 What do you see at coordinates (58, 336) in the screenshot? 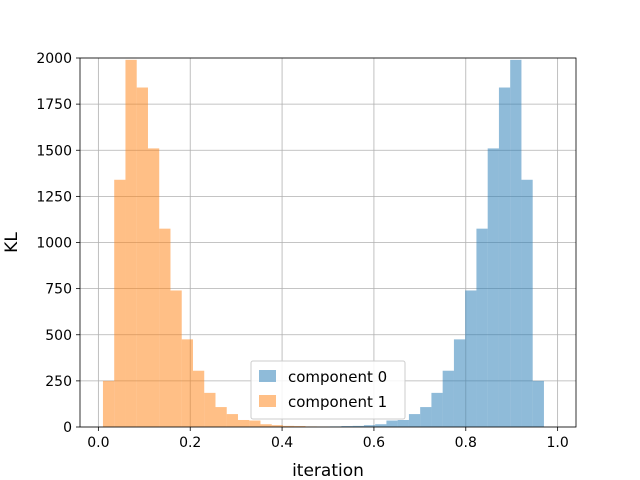
I see `y-tick-label: 500` at bounding box center [58, 336].